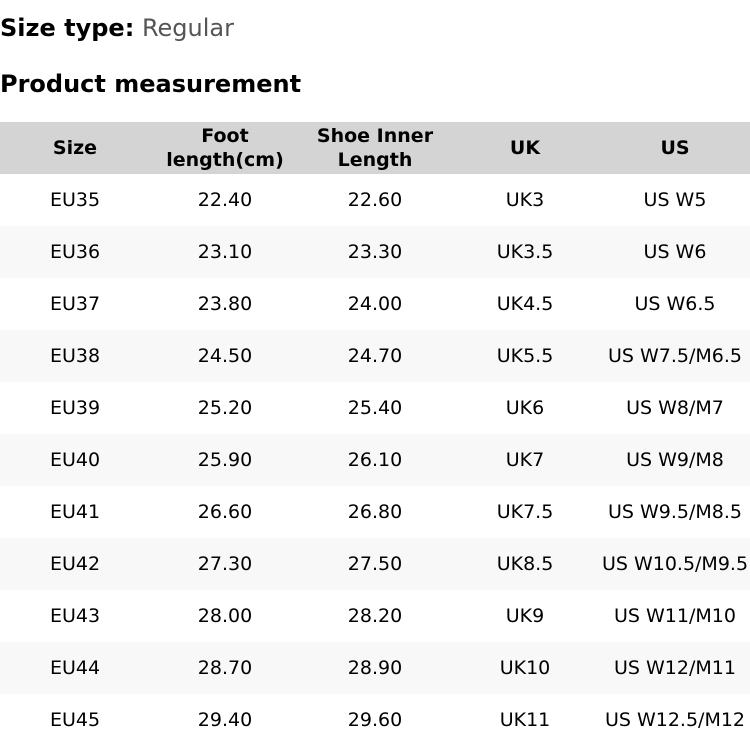  Describe the element at coordinates (675, 252) in the screenshot. I see `cell-us: US W6` at that location.